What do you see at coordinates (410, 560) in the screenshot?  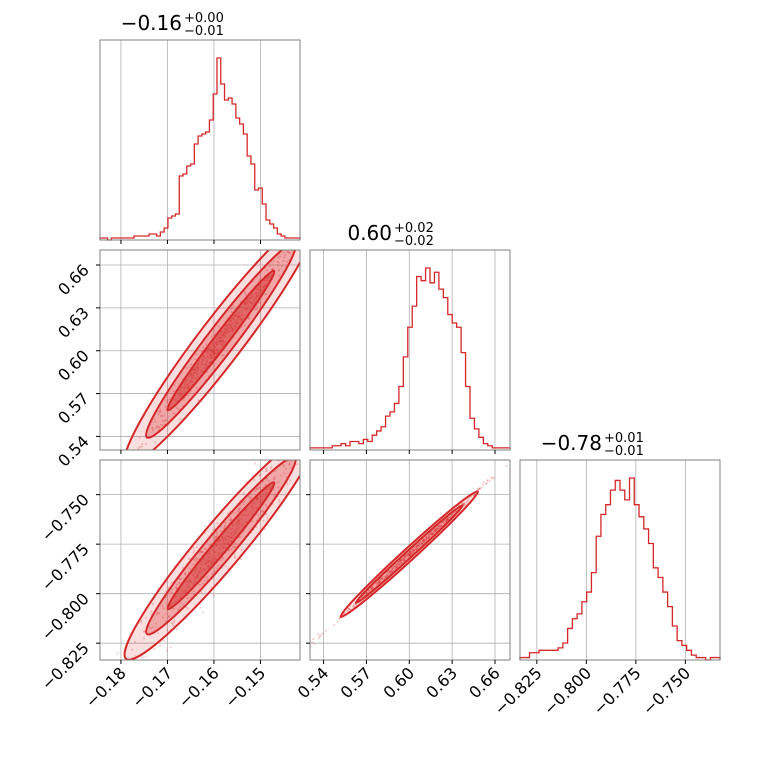 I see `panel-1-2-frame` at bounding box center [410, 560].